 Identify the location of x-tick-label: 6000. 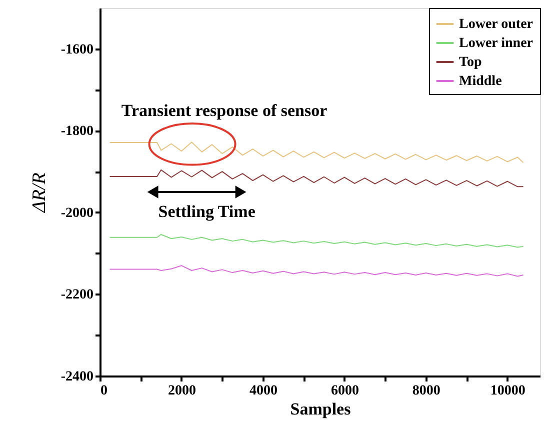
(344, 391).